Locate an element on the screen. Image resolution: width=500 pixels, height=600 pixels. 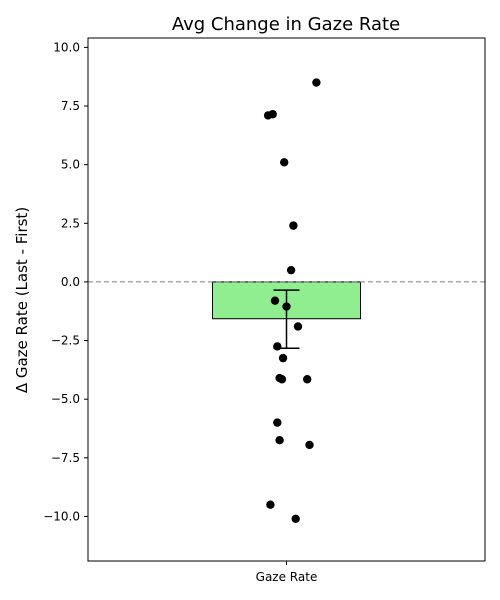
y-tick-label: 7.5 is located at coordinates (70, 106).